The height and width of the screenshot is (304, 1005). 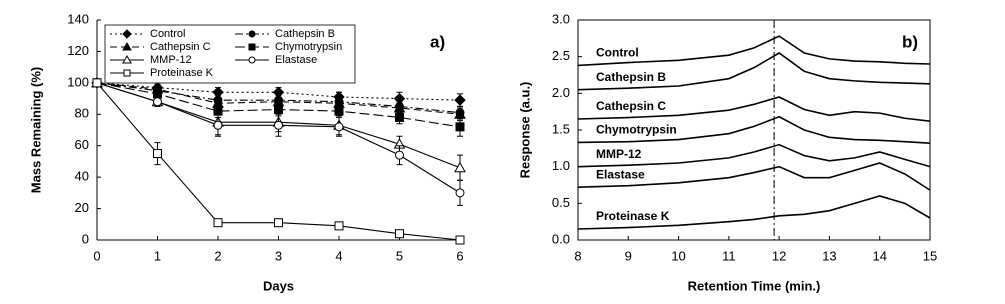 What do you see at coordinates (636, 130) in the screenshot?
I see `series-label: Chymotrypsin` at bounding box center [636, 130].